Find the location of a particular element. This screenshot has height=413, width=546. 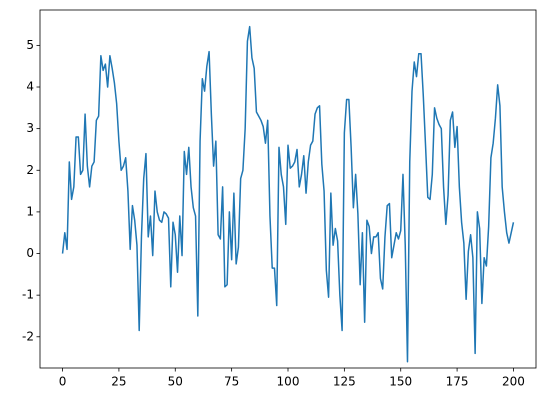

x-tick-label: 150 is located at coordinates (400, 382).